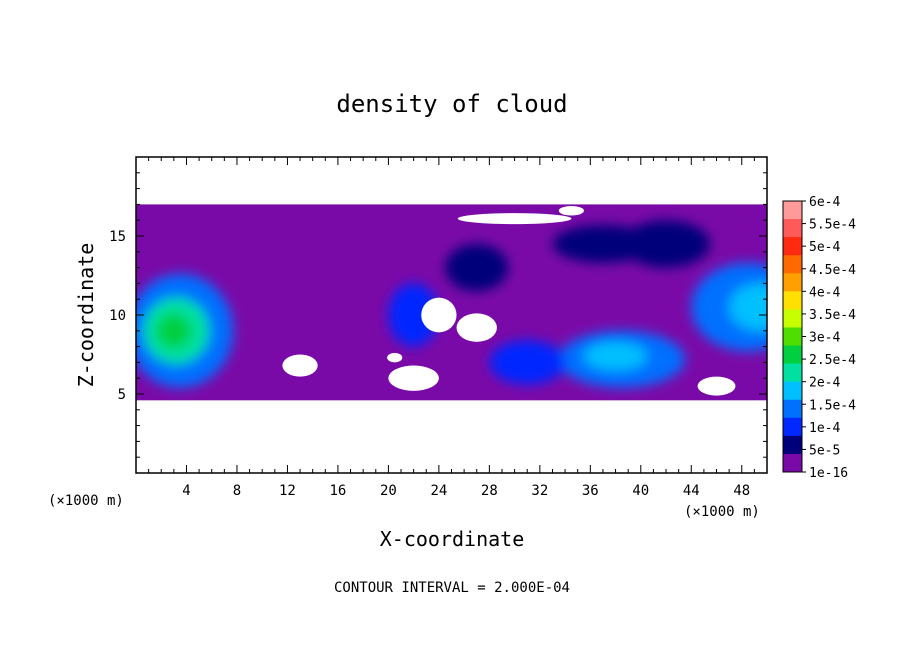  I want to click on x-tick-label: 16, so click(337, 491).